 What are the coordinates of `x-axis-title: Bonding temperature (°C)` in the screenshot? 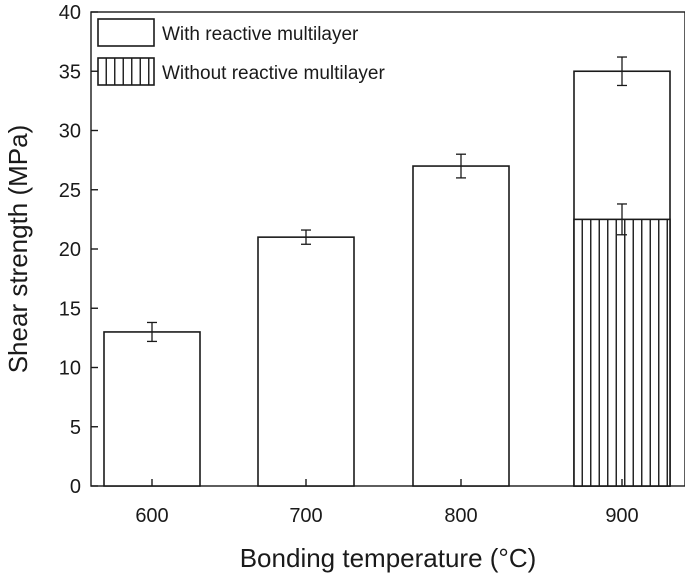 It's located at (388, 558).